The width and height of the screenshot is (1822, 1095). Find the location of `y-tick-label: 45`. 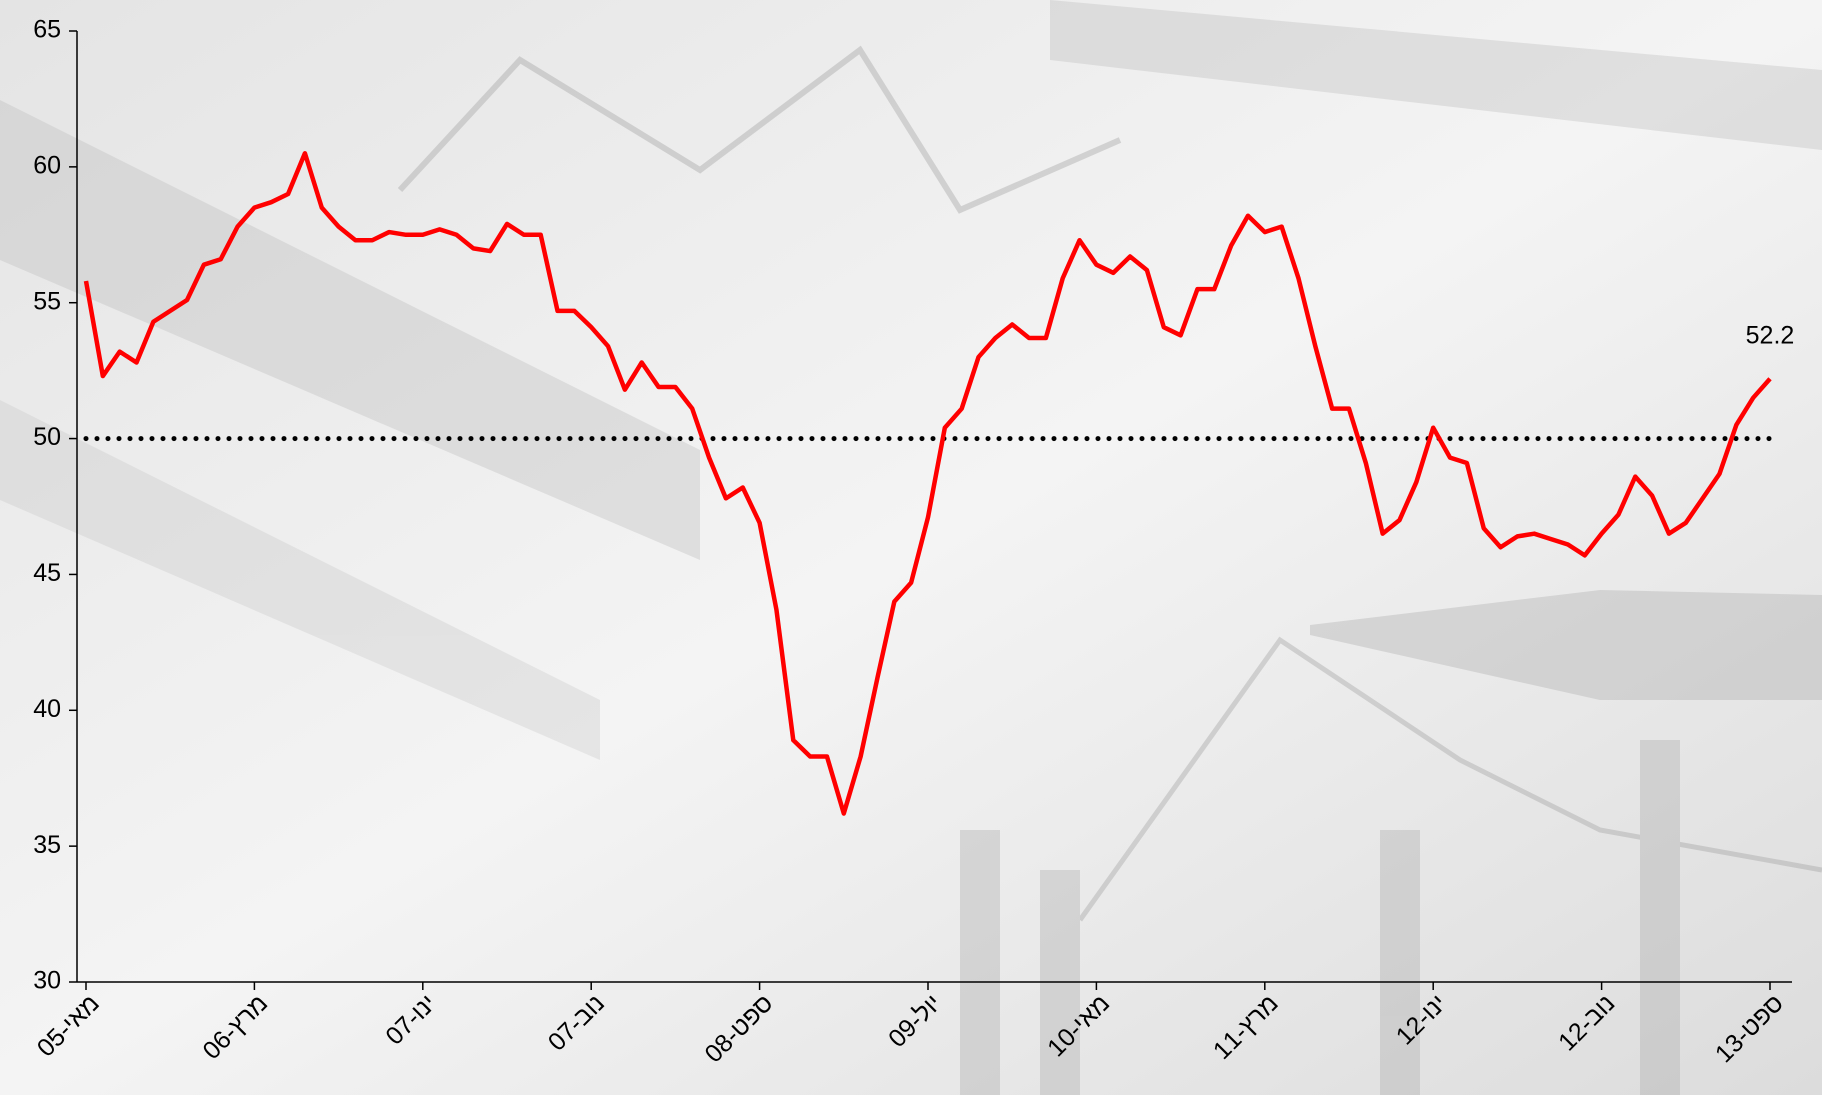

y-tick-label: 45 is located at coordinates (47, 573).